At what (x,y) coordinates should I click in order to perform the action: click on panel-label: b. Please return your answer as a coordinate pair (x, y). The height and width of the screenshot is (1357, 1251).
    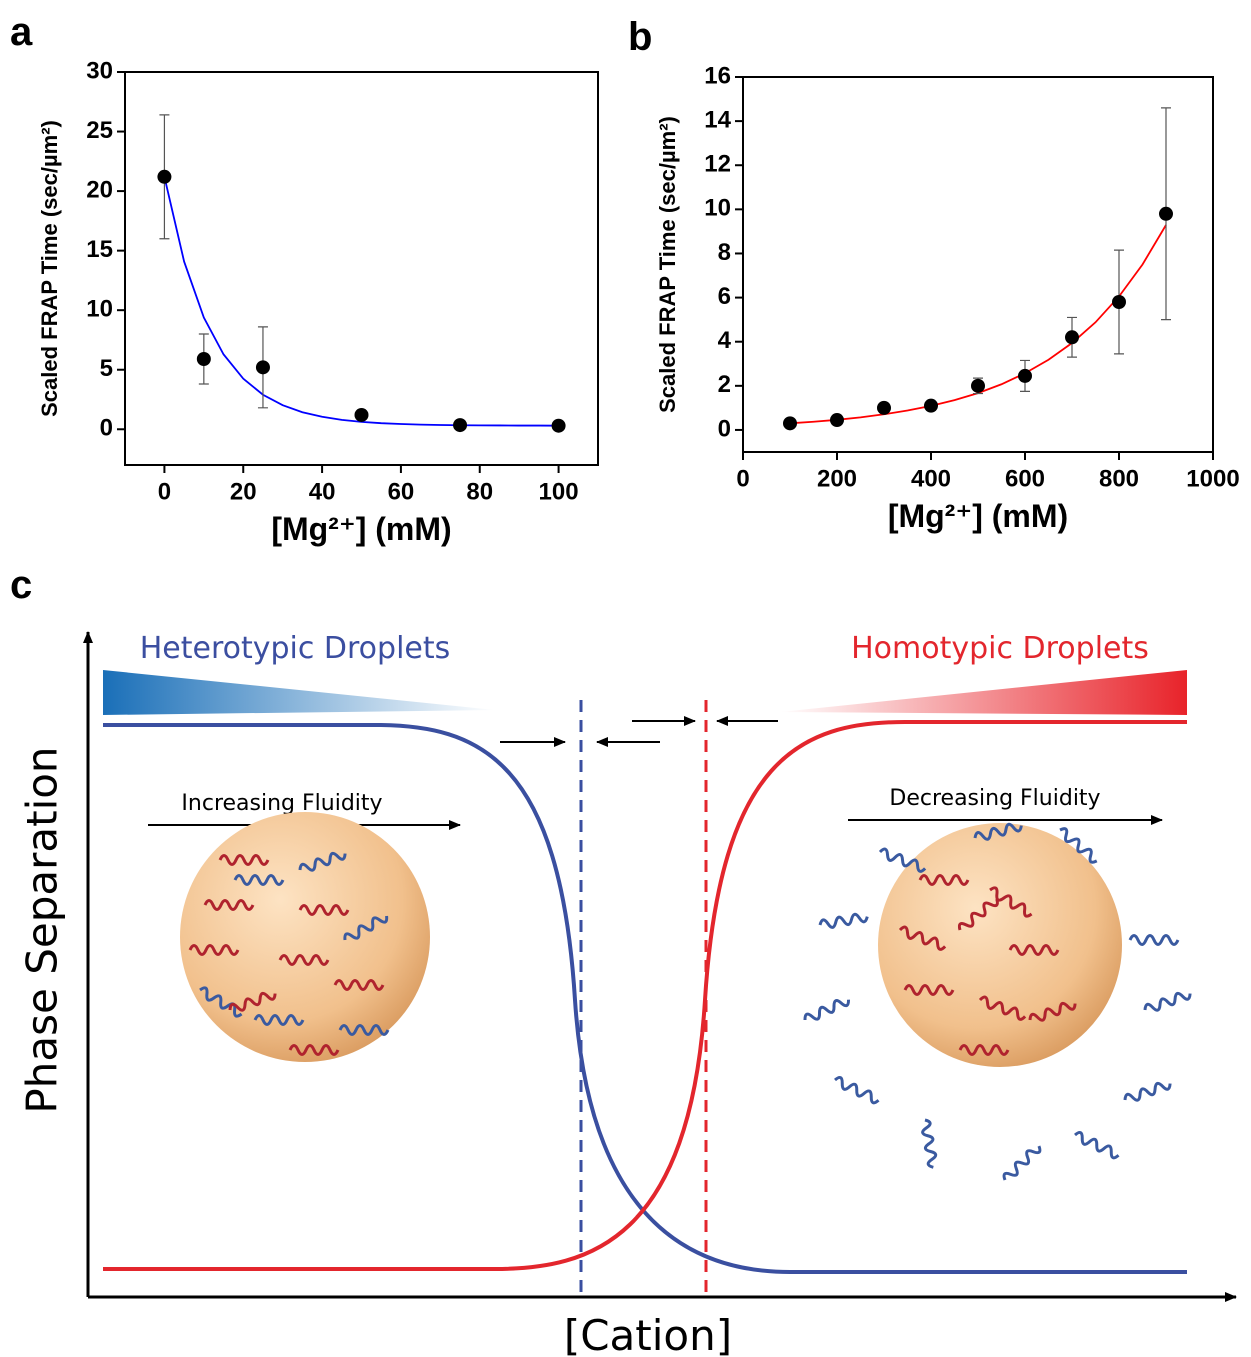
    Looking at the image, I should click on (640, 37).